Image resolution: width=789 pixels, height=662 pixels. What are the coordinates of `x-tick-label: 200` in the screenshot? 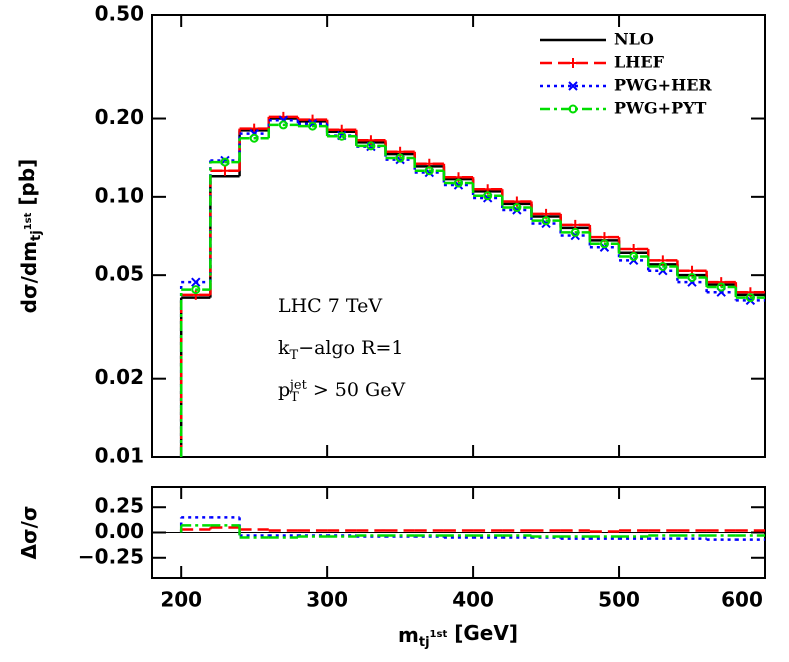 It's located at (181, 600).